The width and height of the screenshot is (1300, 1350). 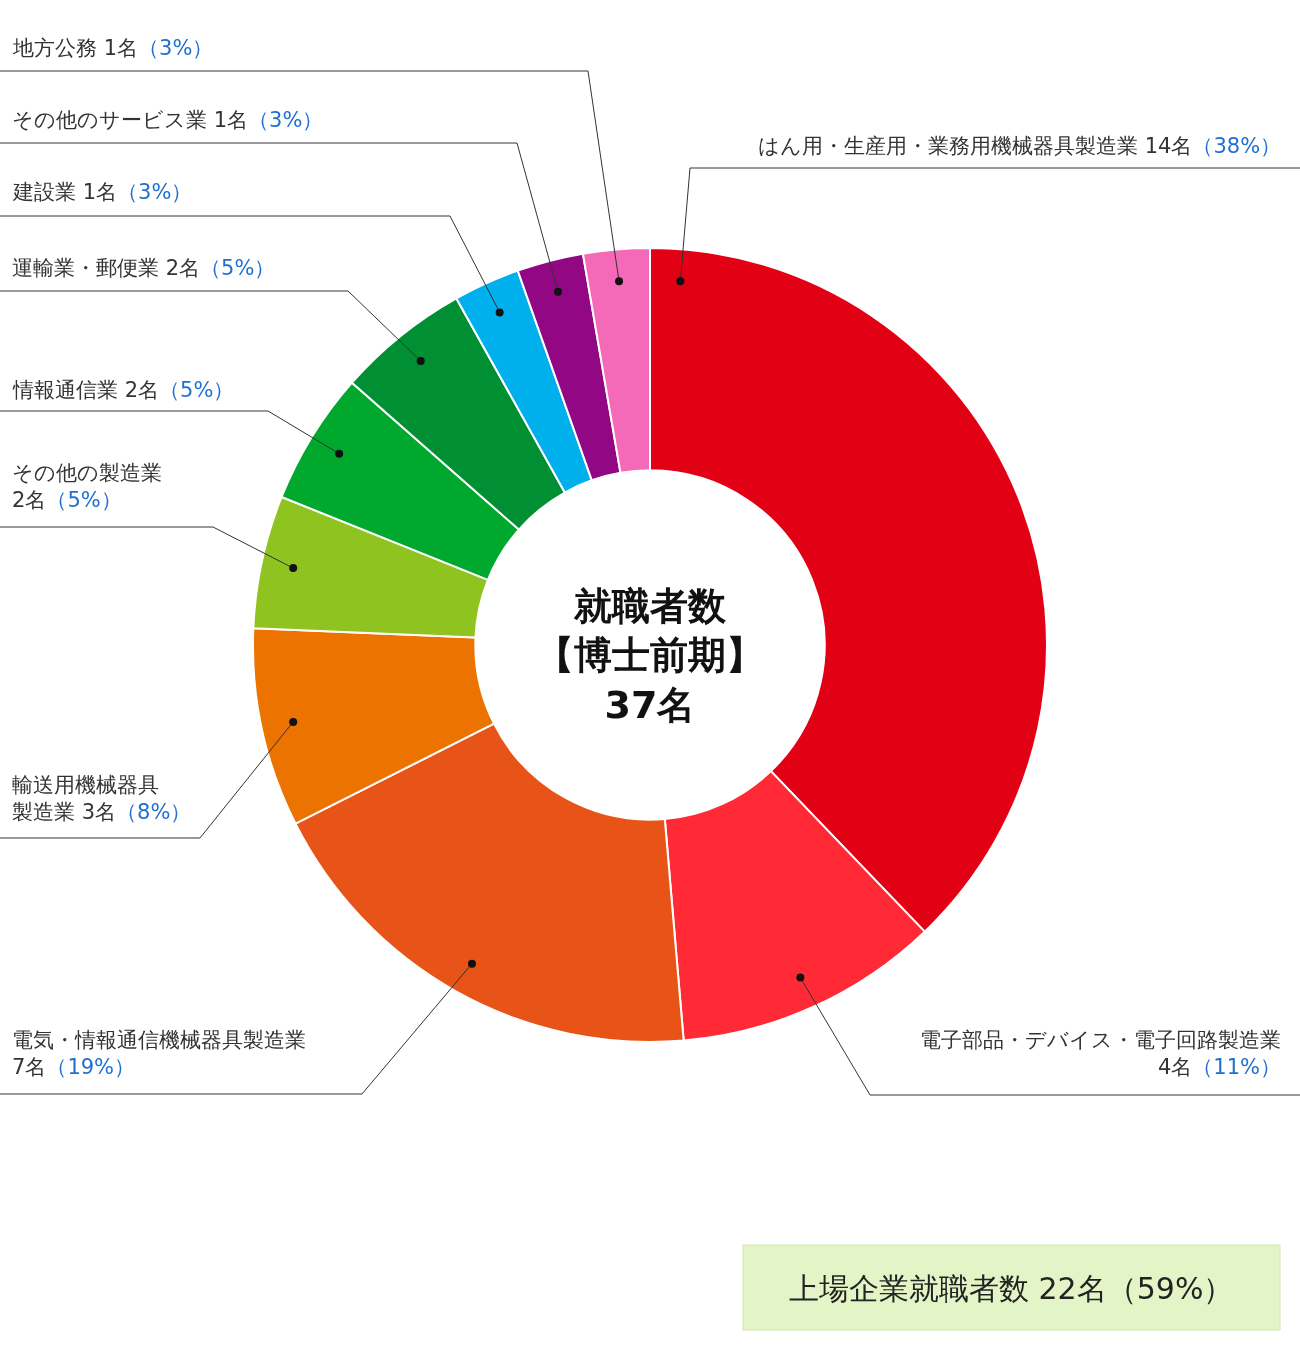 I want to click on slice-label: 輸送用機械器具製造業 3名（8%）, so click(x=102, y=799).